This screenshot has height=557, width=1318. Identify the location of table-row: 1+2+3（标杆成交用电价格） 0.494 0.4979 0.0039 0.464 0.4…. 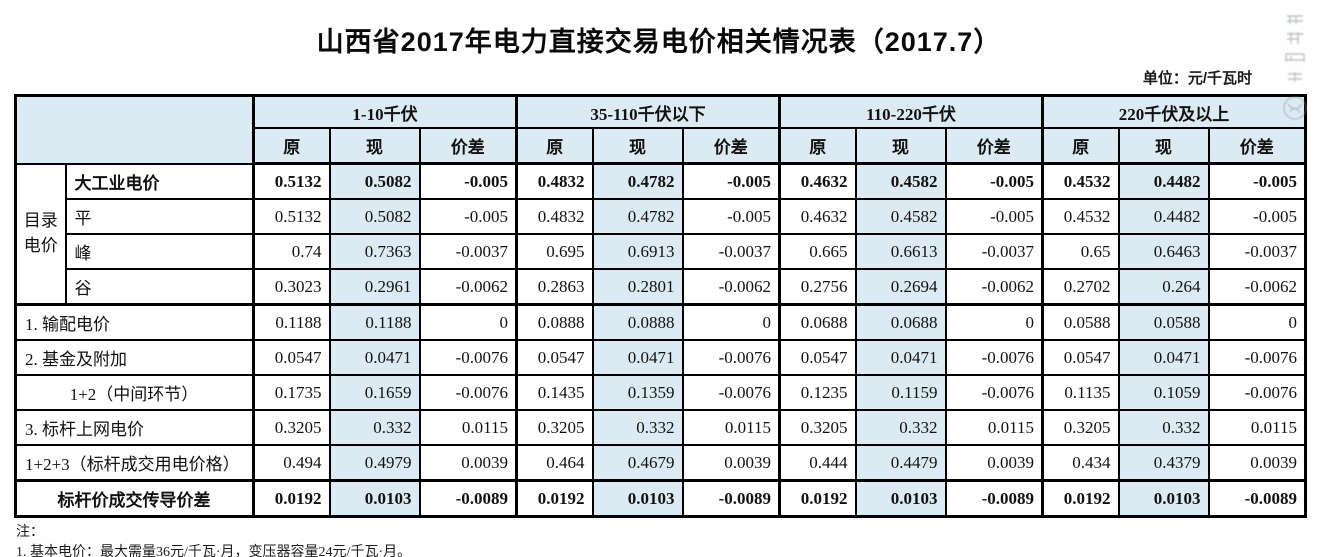
(660, 463).